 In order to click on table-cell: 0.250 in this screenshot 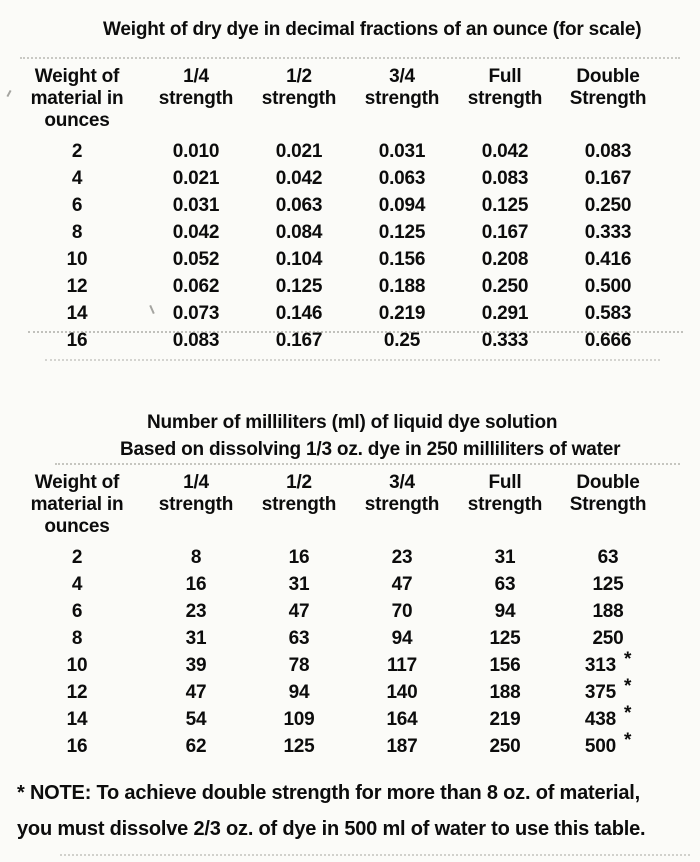, I will do `click(608, 205)`.